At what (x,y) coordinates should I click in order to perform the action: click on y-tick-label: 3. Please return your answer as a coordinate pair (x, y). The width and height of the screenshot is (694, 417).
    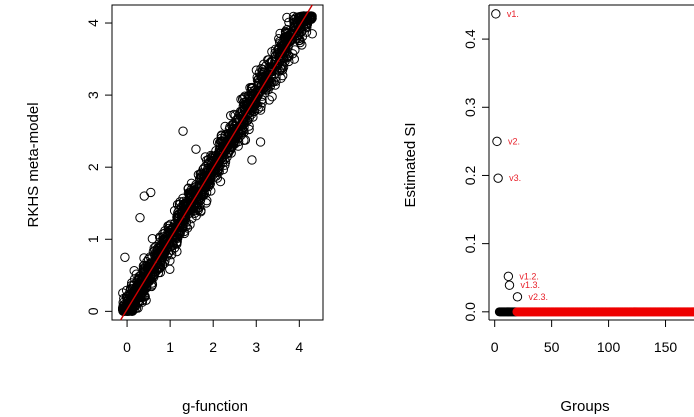
    Looking at the image, I should click on (93, 95).